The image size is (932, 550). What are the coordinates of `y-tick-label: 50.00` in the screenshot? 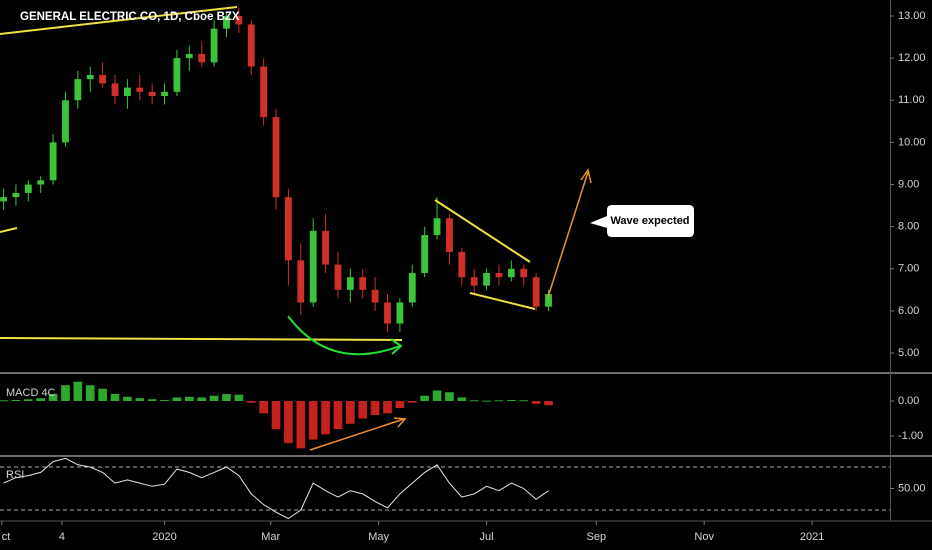 It's located at (912, 488).